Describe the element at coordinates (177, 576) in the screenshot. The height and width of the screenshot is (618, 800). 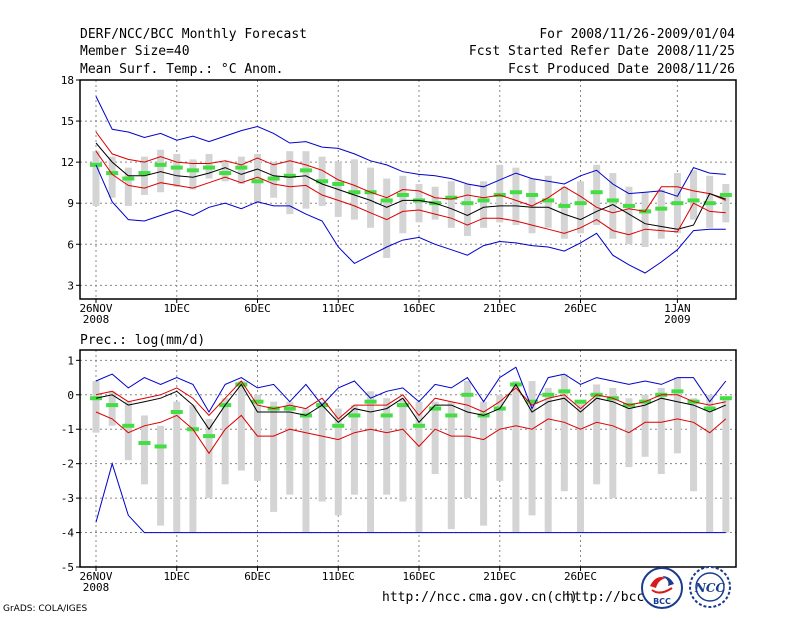
I see `panel2-xtick-label: 1DEC` at that location.